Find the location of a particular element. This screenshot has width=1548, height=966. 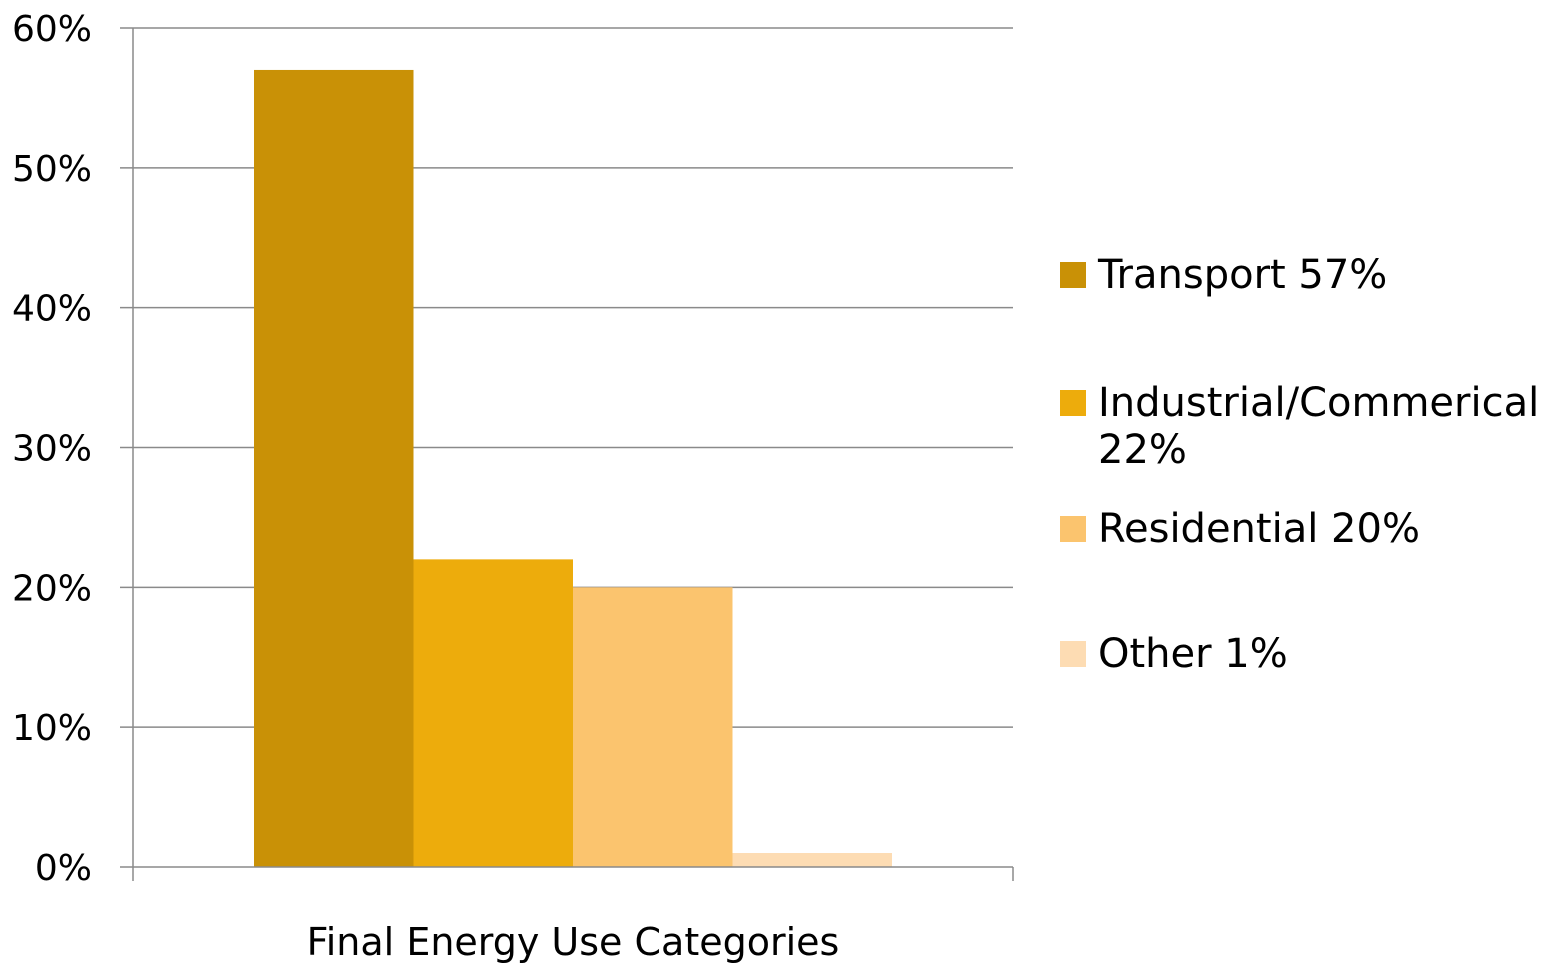

x-axis-title: Final Energy Use Categories is located at coordinates (573, 942).